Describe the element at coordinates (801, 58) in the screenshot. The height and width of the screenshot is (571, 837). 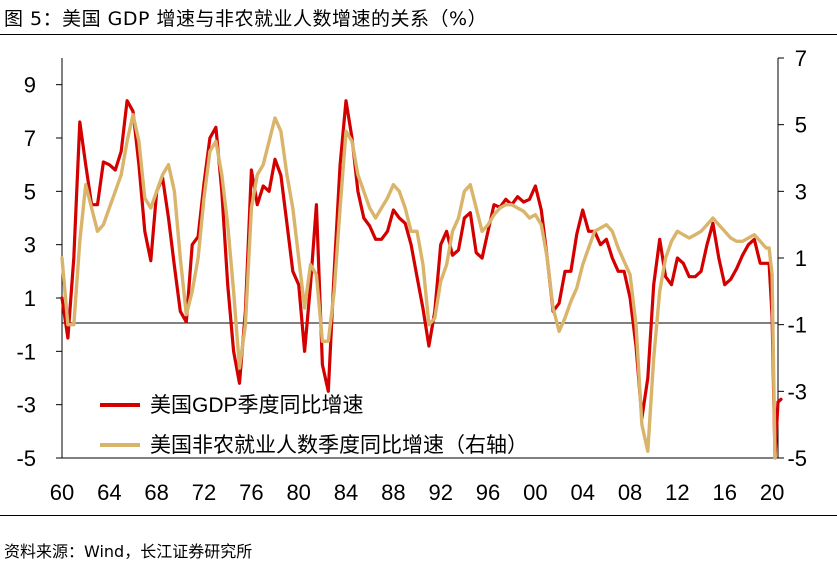
I see `right-y-tick-label: 7` at that location.